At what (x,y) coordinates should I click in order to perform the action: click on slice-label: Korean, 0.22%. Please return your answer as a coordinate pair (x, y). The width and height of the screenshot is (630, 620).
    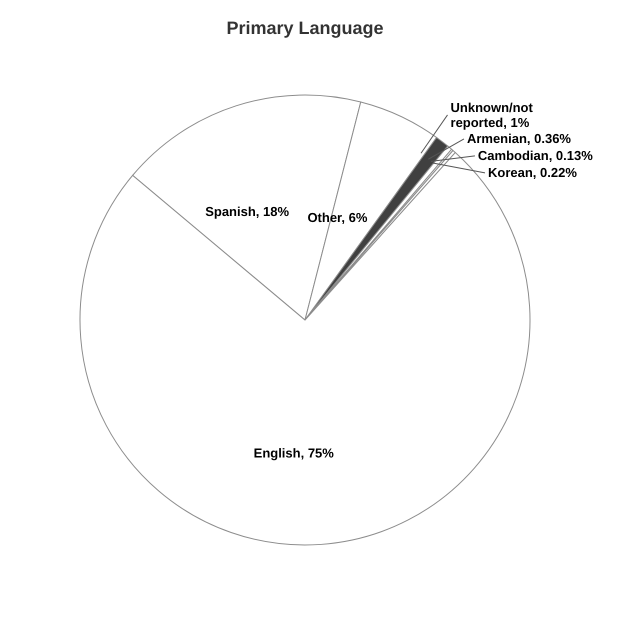
    Looking at the image, I should click on (533, 172).